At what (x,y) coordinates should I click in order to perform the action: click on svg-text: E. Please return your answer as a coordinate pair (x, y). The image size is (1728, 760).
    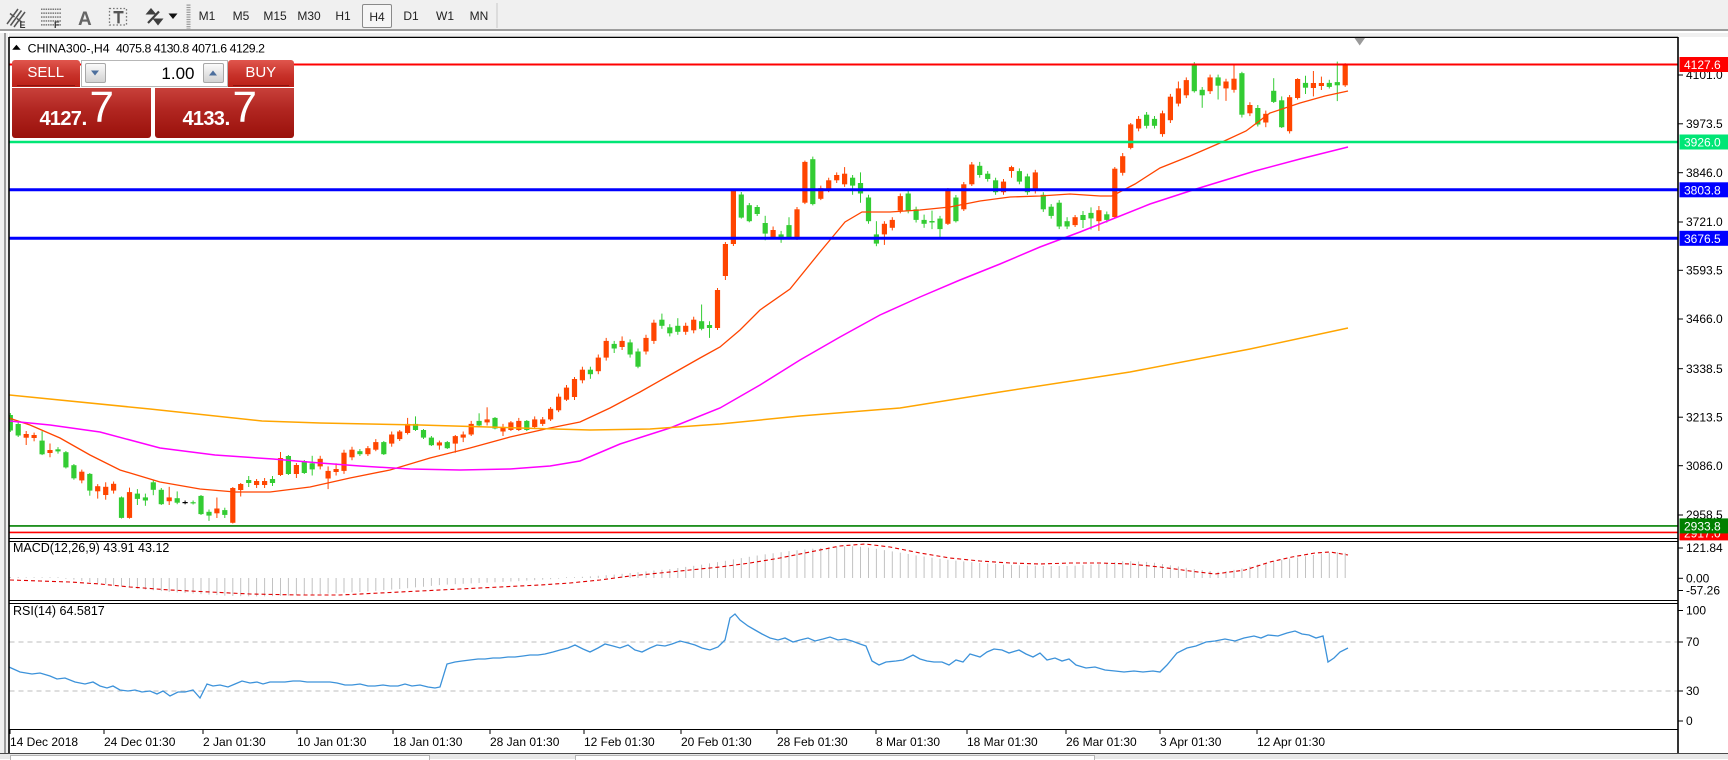
    Looking at the image, I should click on (23, 25).